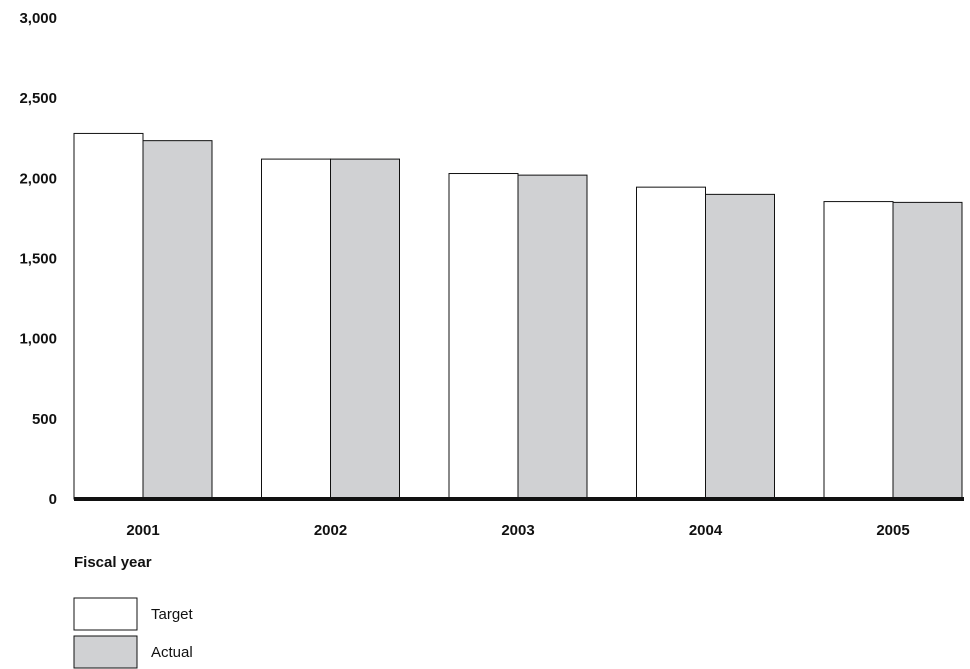 This screenshot has width=970, height=669. I want to click on x-tick-label: 2005, so click(892, 530).